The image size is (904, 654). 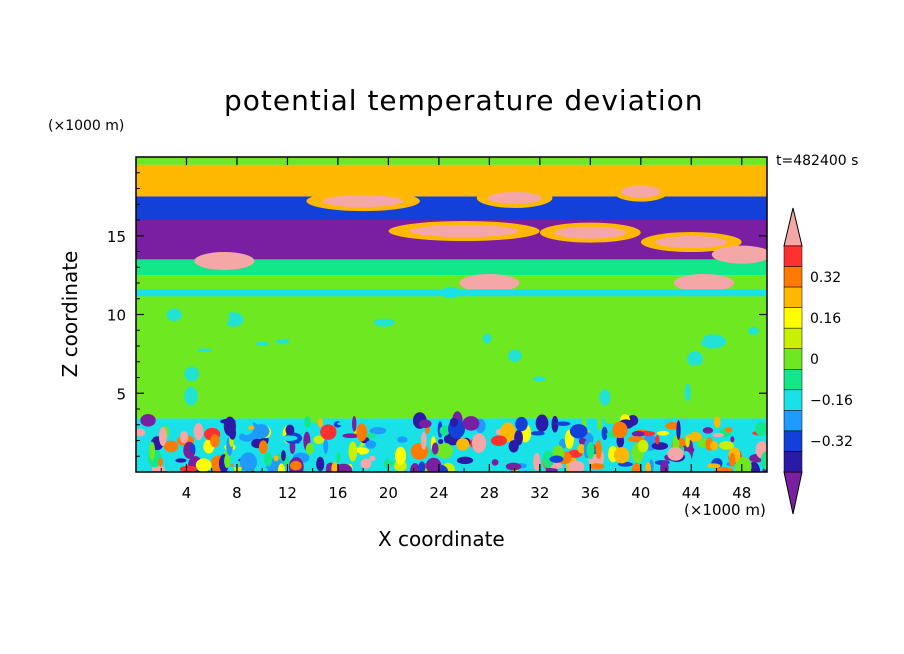 What do you see at coordinates (825, 319) in the screenshot?
I see `colorbar-tick-label: 0.16` at bounding box center [825, 319].